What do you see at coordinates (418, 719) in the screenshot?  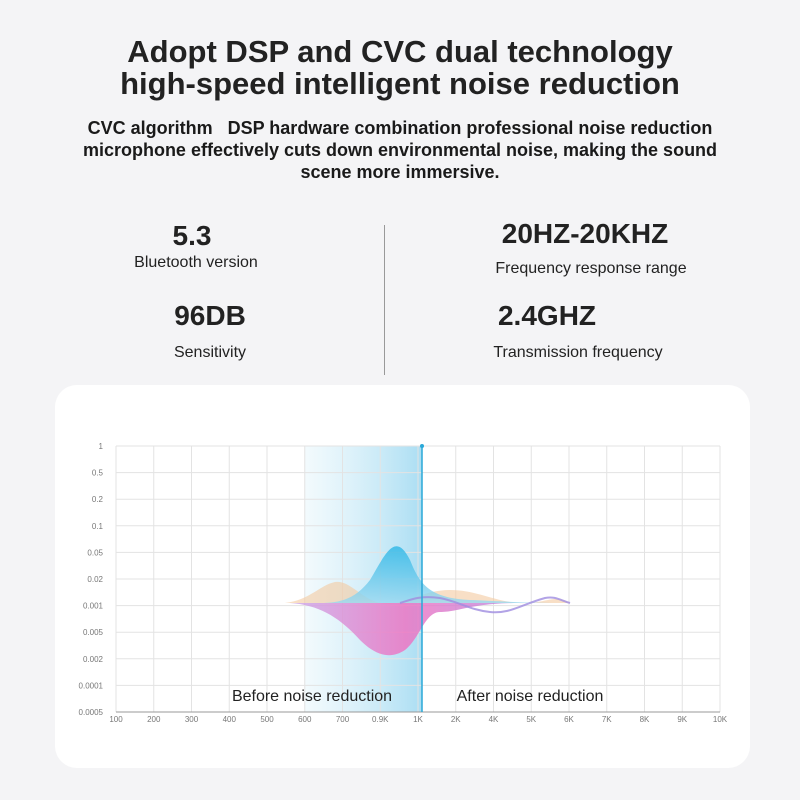 I see `x-tick-label: 1K` at bounding box center [418, 719].